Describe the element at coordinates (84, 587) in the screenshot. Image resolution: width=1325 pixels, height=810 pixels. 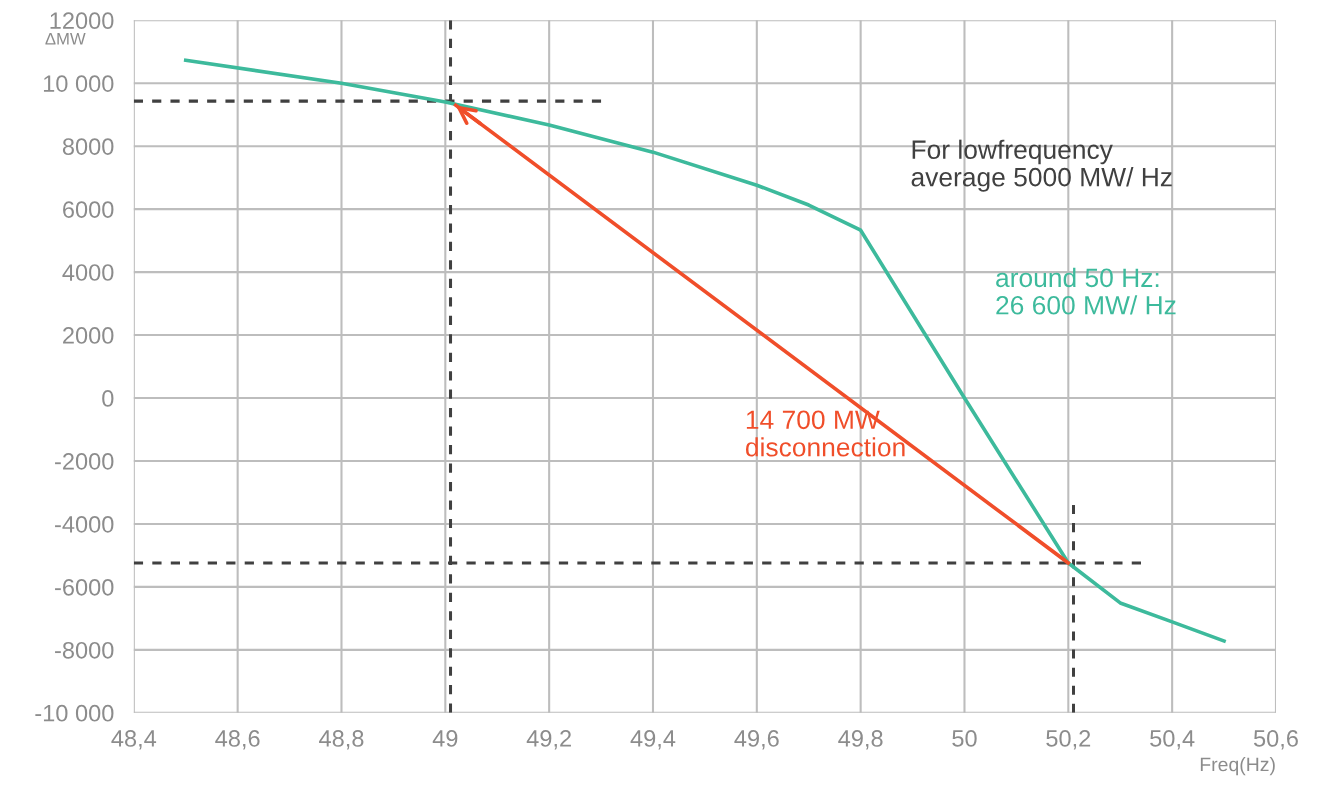
I see `y-tick-label: -6000` at that location.